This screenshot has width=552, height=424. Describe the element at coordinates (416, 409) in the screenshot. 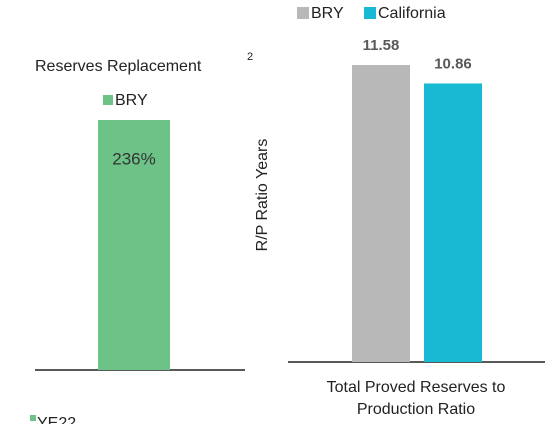

I see `x-axis-label: Production Ratio` at that location.